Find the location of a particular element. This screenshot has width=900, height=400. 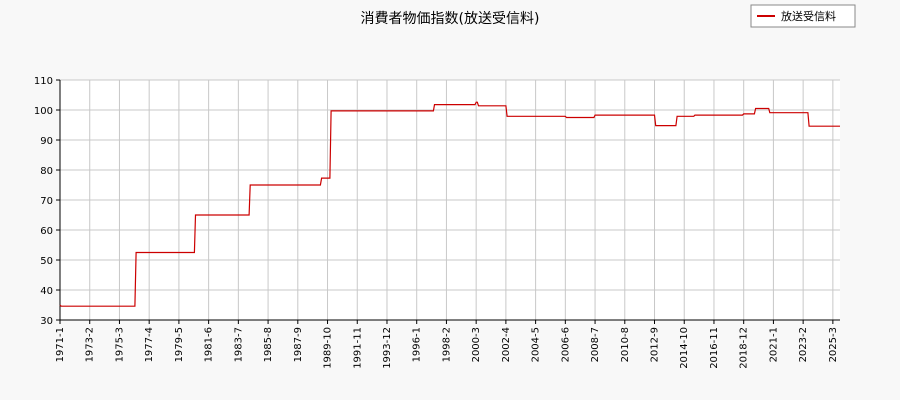

y-tick-label: 80 is located at coordinates (46, 171).